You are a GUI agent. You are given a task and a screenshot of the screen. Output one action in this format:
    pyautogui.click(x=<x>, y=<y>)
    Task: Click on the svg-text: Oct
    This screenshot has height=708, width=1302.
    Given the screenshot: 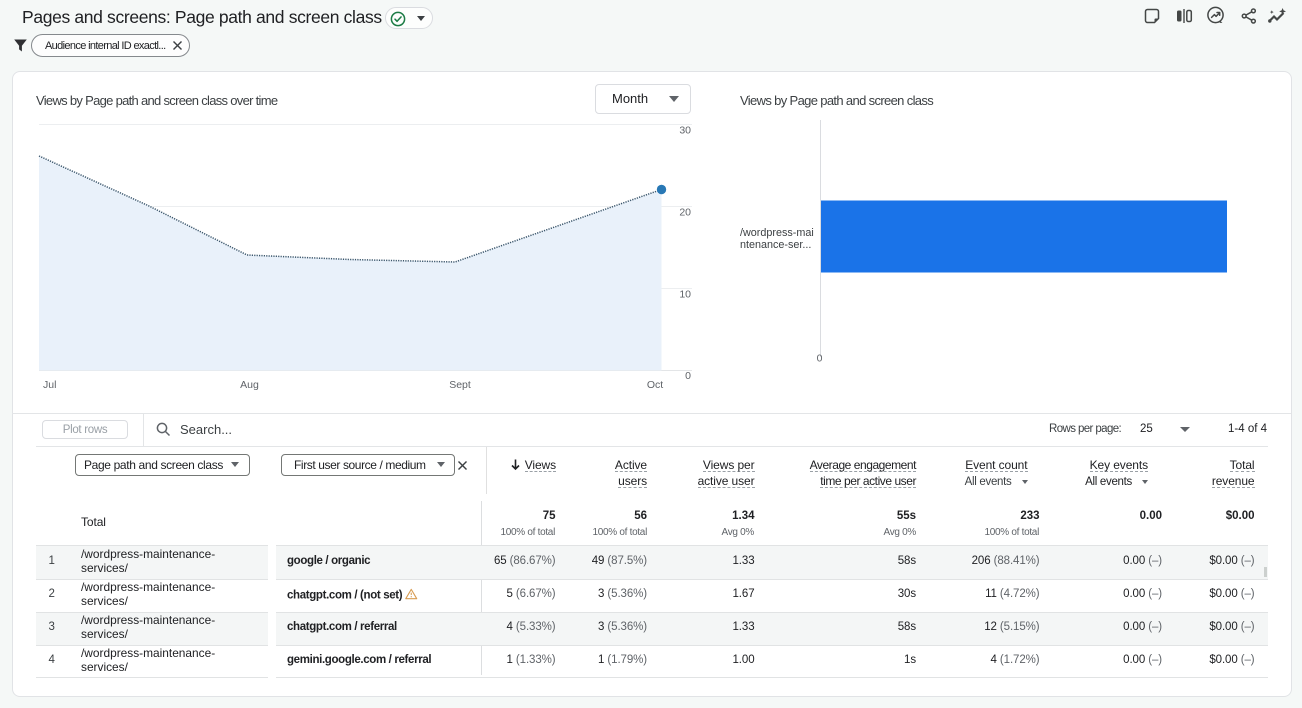 What is the action you would take?
    pyautogui.click(x=655, y=385)
    